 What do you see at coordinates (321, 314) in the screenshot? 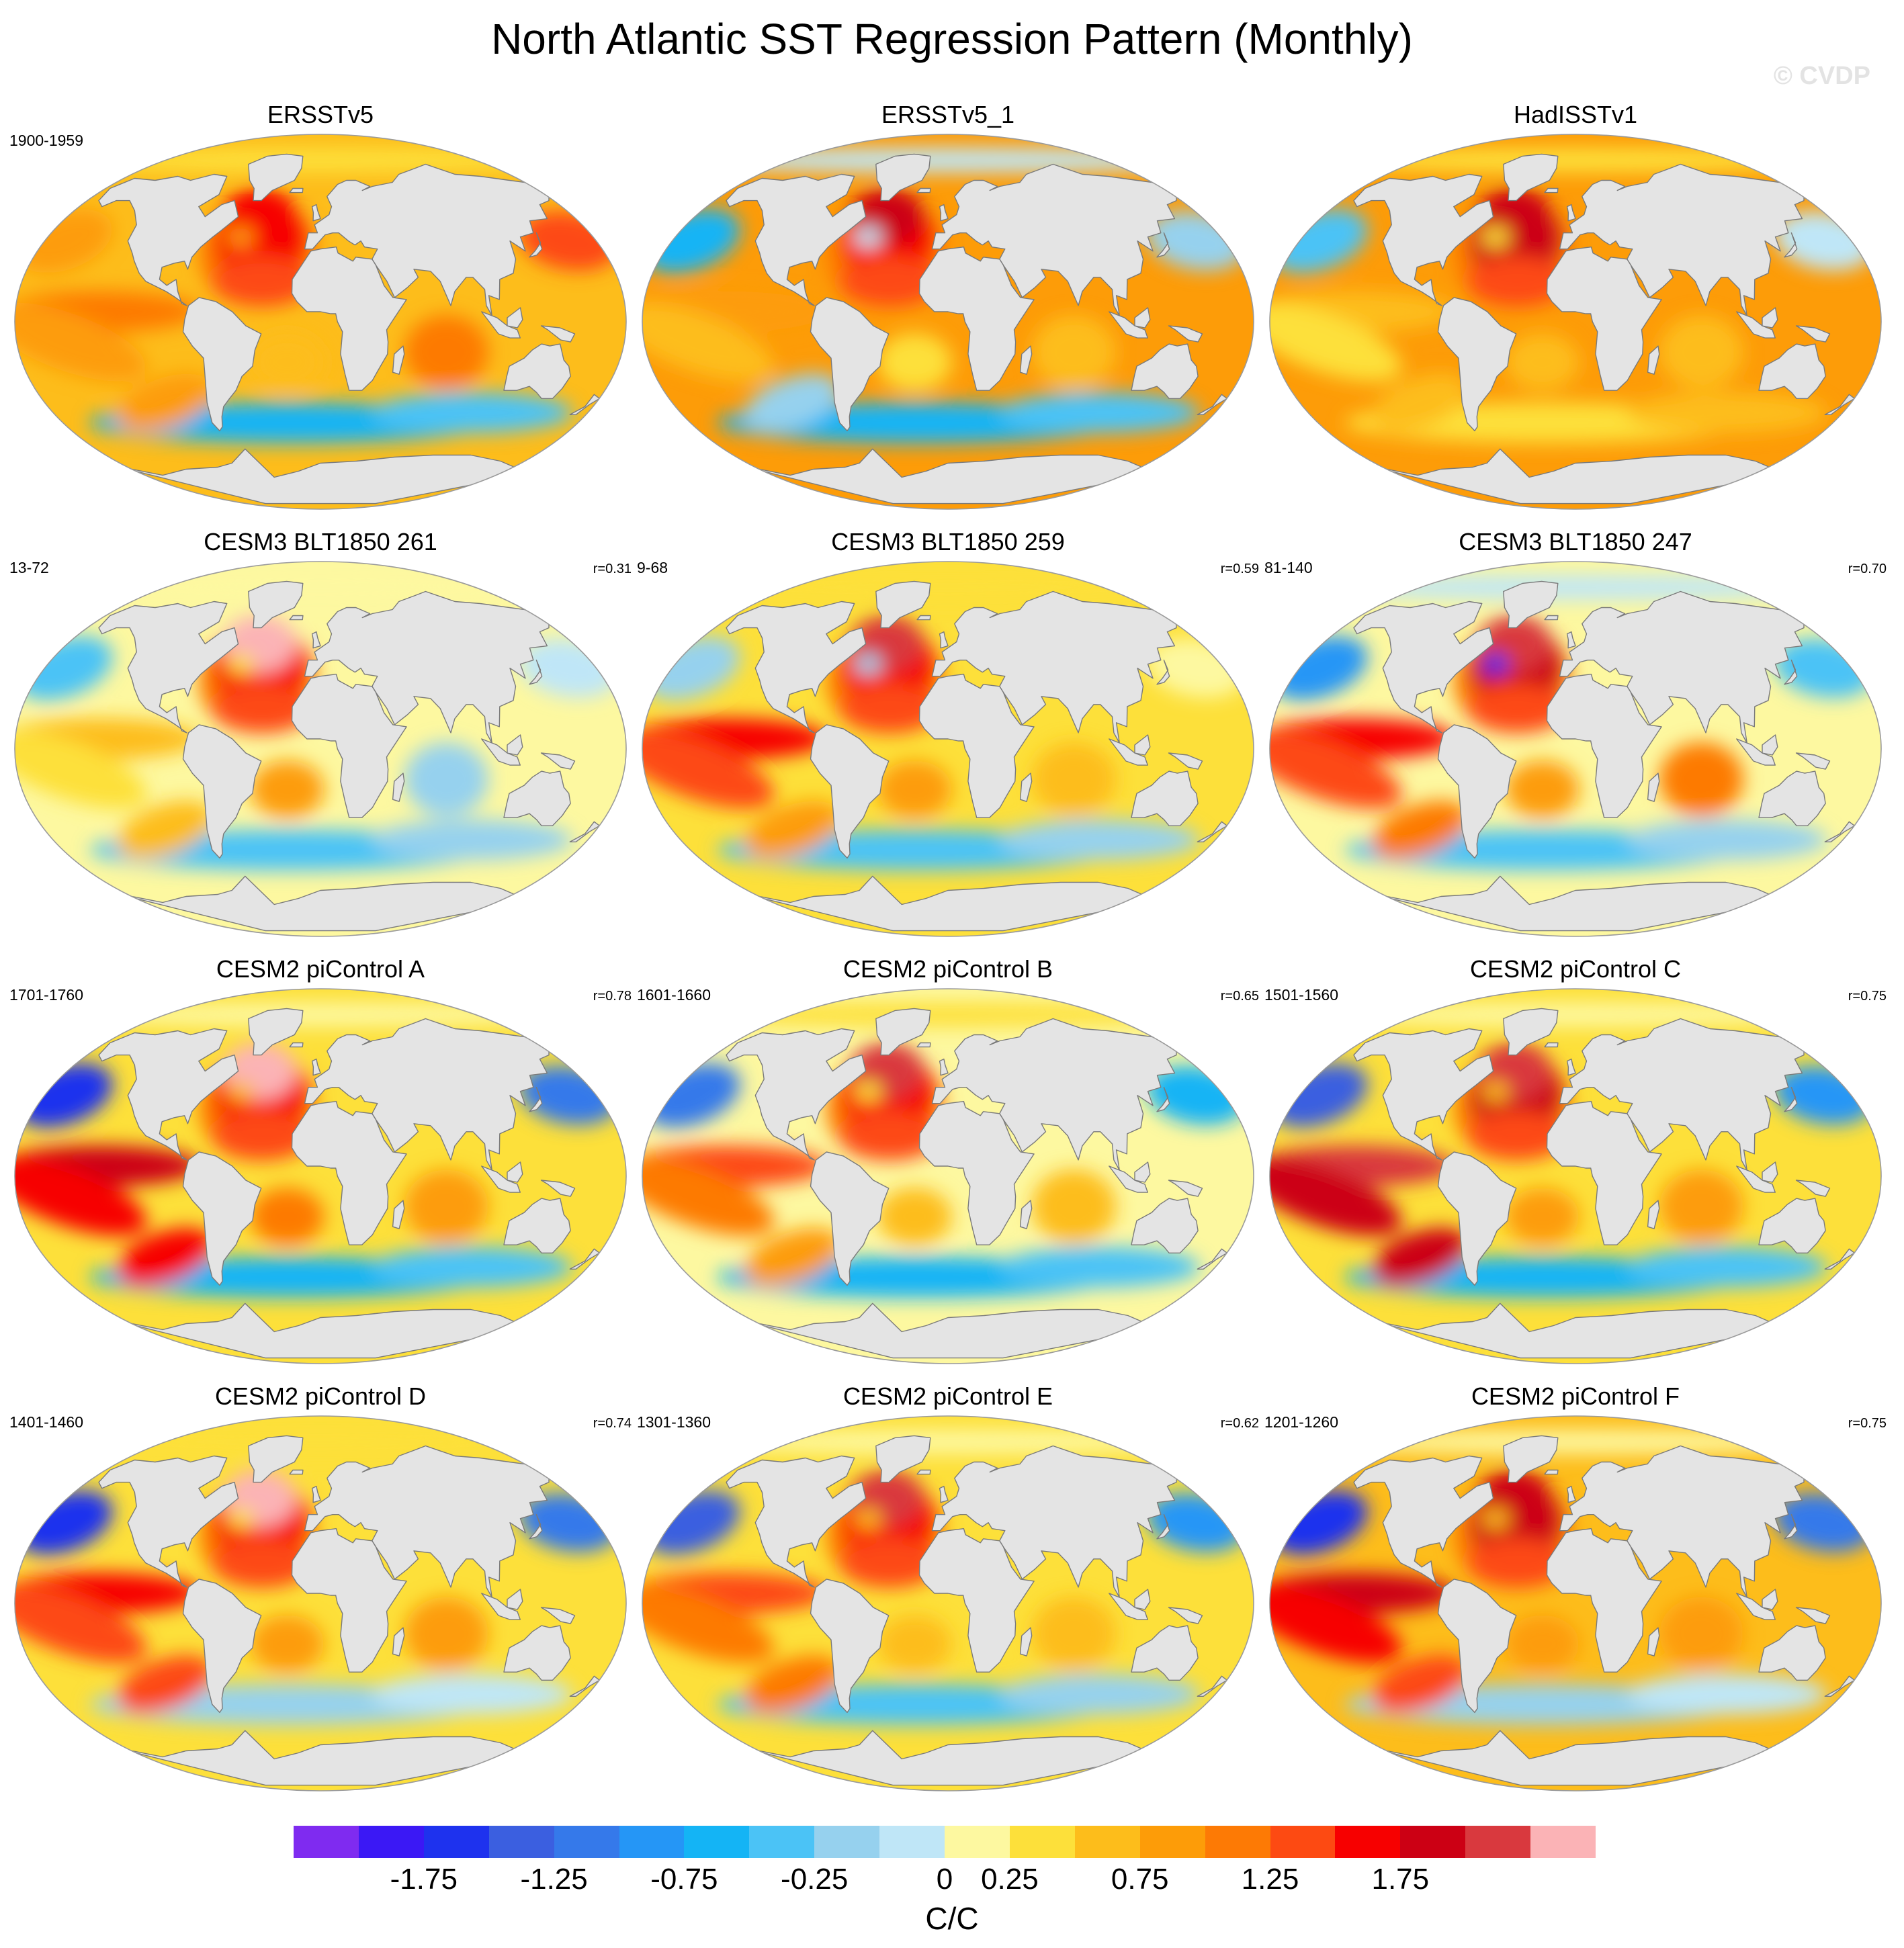
I see `map-panel: ERSSTv5 1900-1959` at bounding box center [321, 314].